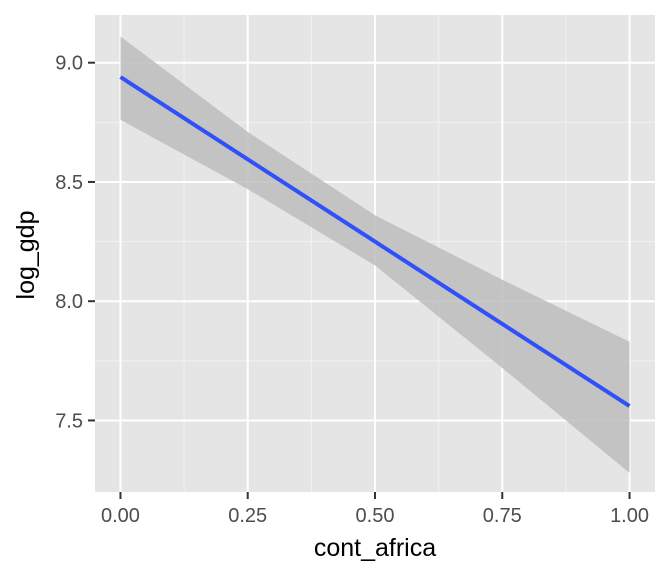 This screenshot has height=576, width=672. Describe the element at coordinates (69, 64) in the screenshot. I see `y-tick-label: 9.0` at that location.